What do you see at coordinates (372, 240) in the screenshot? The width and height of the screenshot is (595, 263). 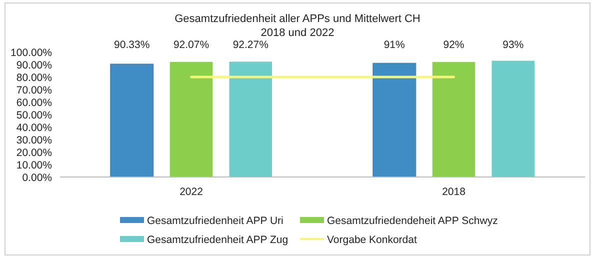 I see `legend-label: Vorgabe Konkordat` at bounding box center [372, 240].